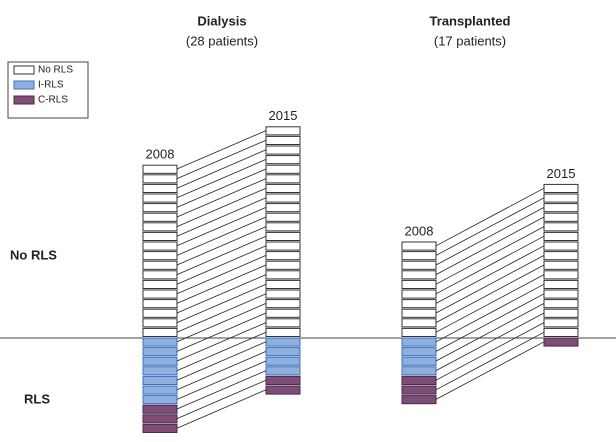  What do you see at coordinates (37, 398) in the screenshot?
I see `row-label: RLS` at bounding box center [37, 398].